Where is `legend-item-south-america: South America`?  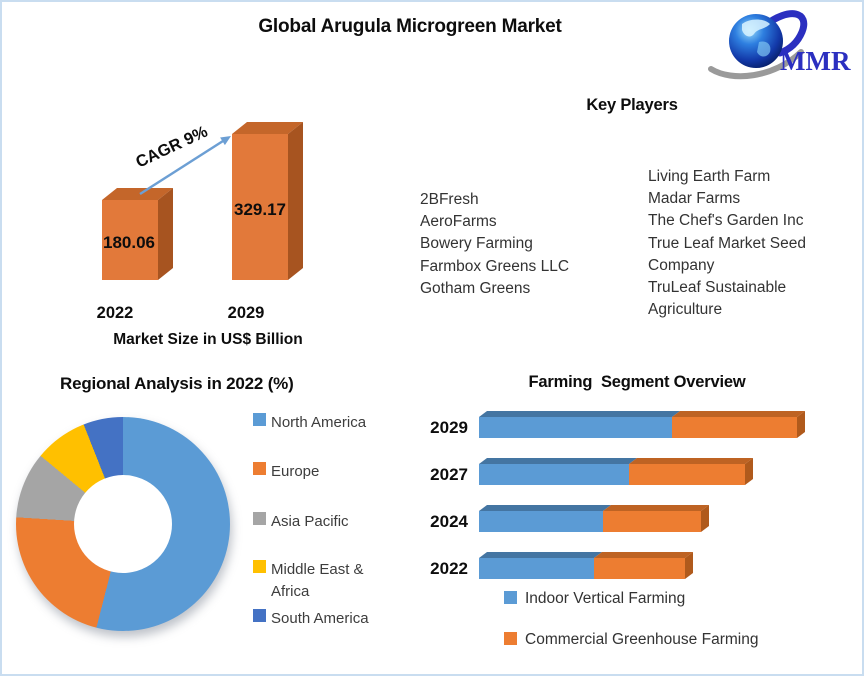
legend-item-south-america: South America is located at coordinates (311, 619).